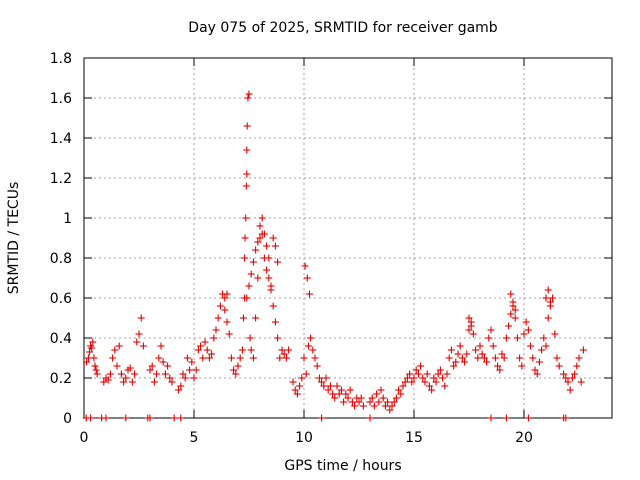 This screenshot has height=480, width=640. Describe the element at coordinates (14, 238) in the screenshot. I see `y-axis-title: SRMTID / TECUs` at that location.